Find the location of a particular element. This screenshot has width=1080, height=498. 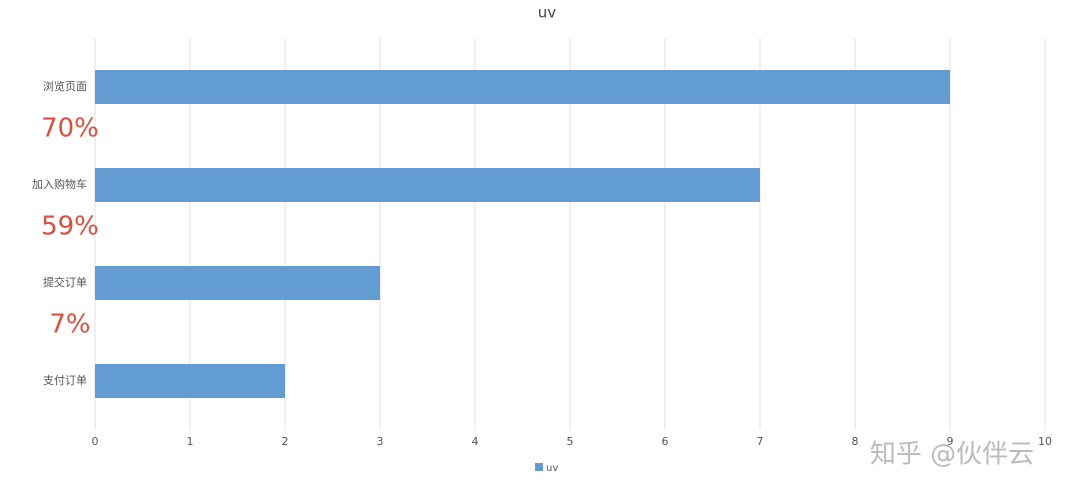

x-tick-label: 1 is located at coordinates (190, 441).